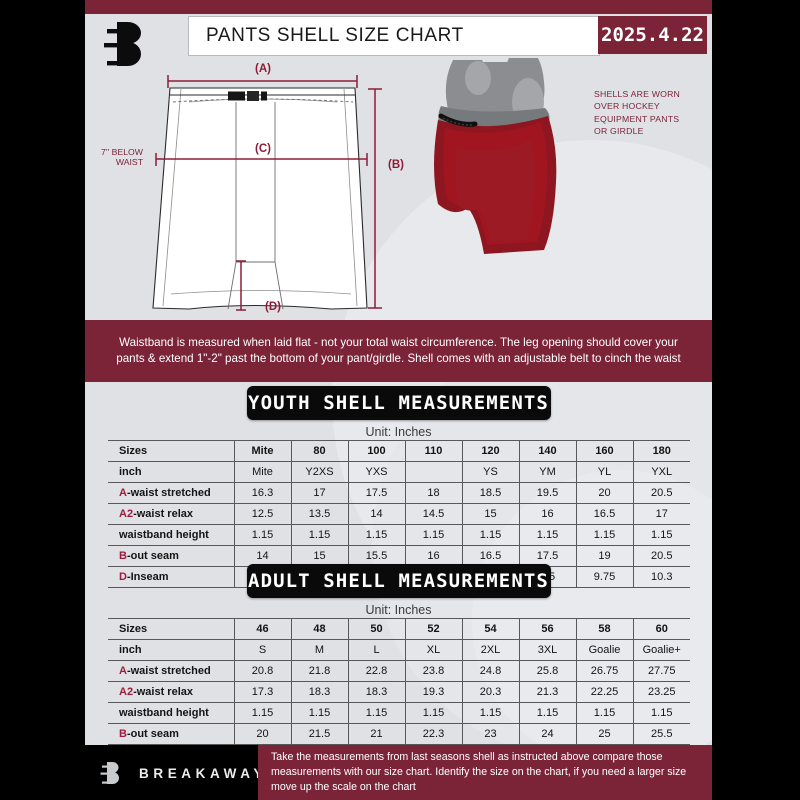 This screenshot has width=800, height=800. I want to click on table-cell: 21.8, so click(320, 671).